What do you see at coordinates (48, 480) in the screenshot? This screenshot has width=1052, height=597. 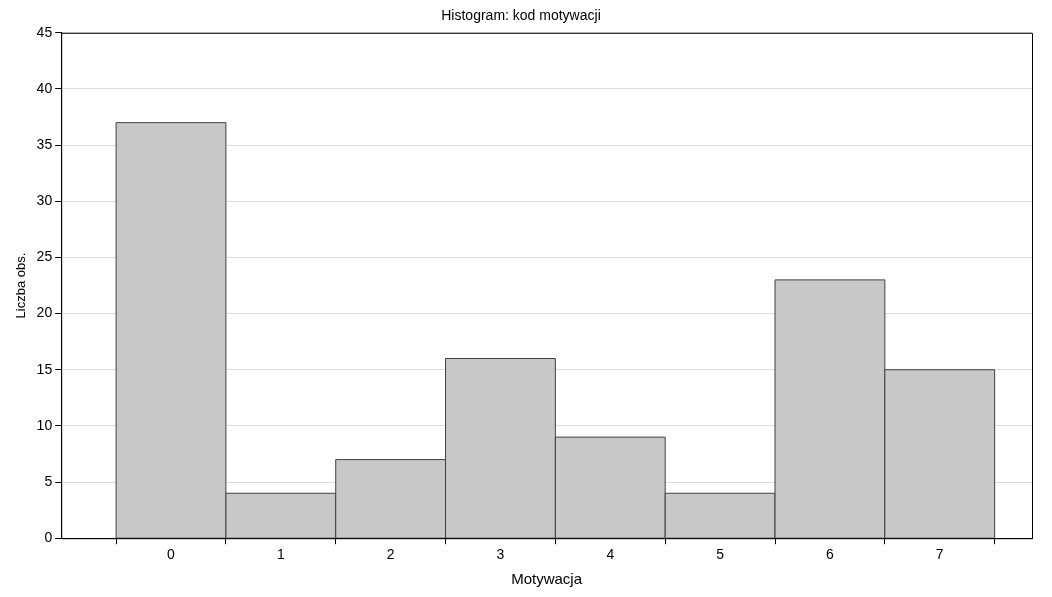 I see `y-tick-label: 5` at bounding box center [48, 480].